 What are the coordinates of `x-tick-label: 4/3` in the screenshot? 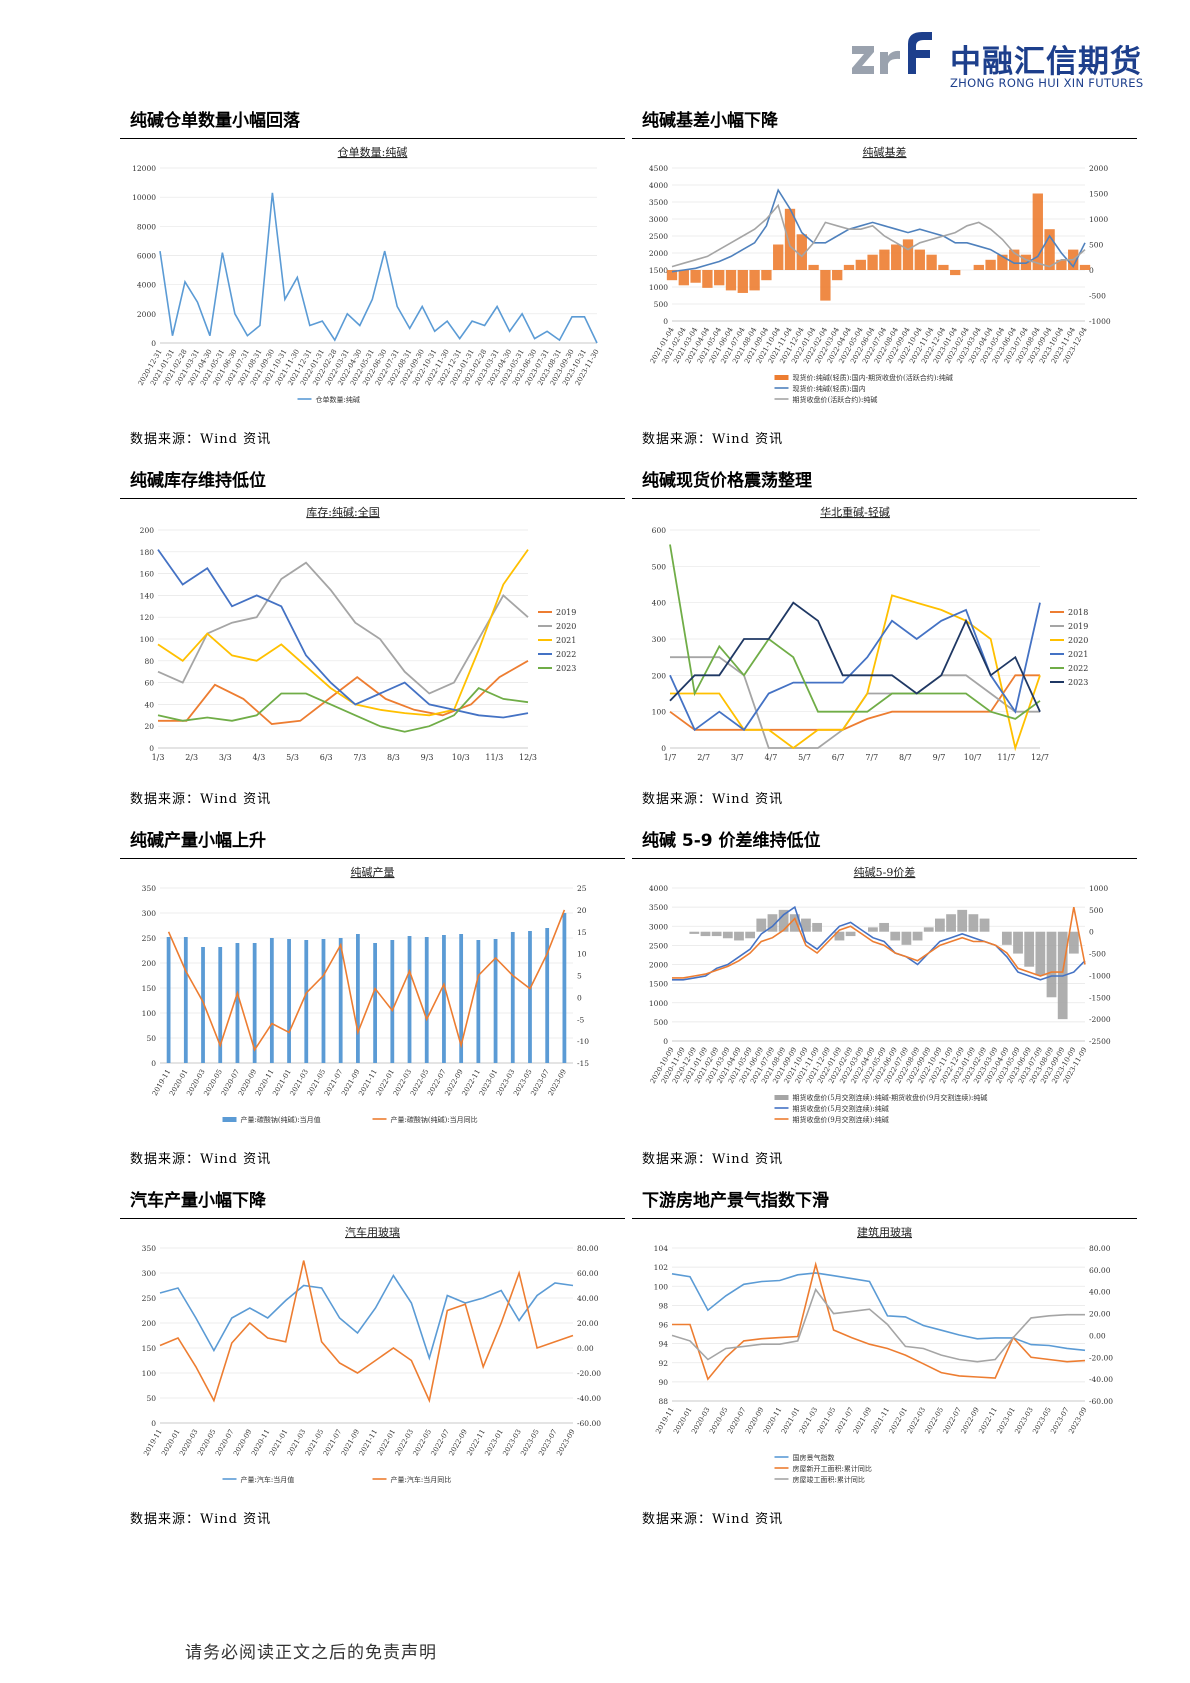 It's located at (258, 757).